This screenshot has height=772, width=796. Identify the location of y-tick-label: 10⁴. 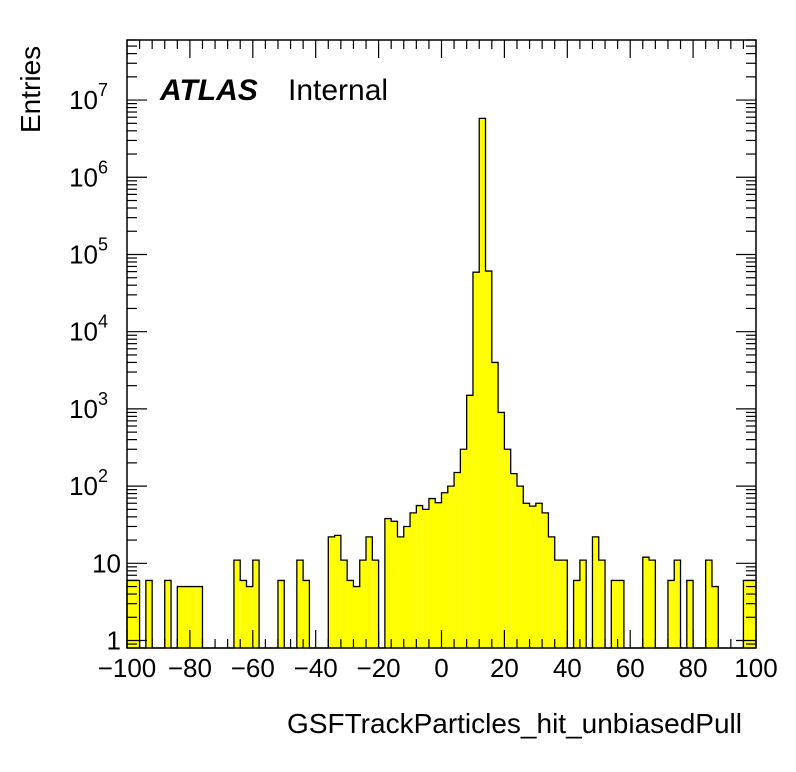
(88, 329).